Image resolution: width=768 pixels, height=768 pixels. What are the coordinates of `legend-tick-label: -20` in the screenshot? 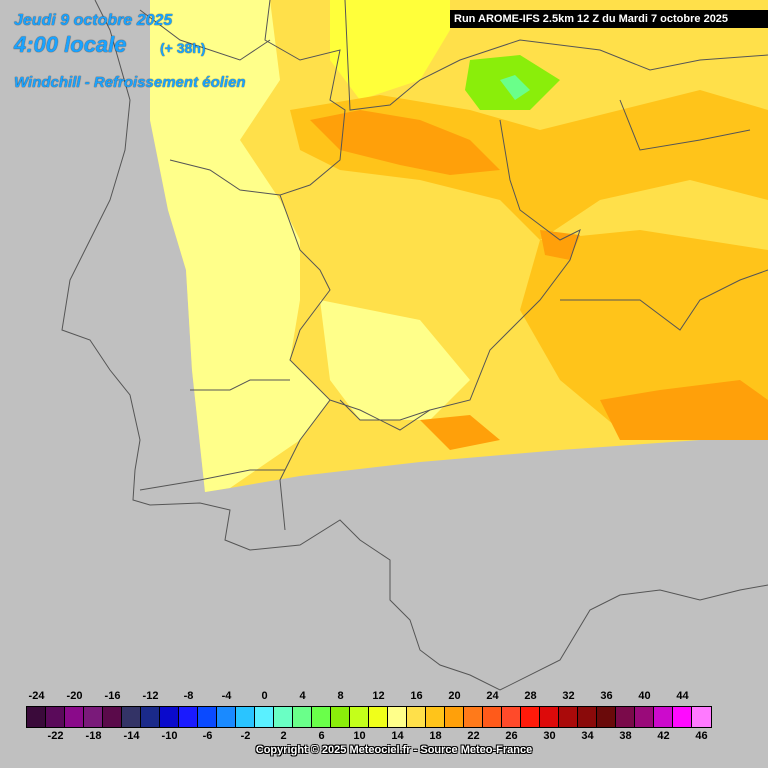 It's located at (74, 696).